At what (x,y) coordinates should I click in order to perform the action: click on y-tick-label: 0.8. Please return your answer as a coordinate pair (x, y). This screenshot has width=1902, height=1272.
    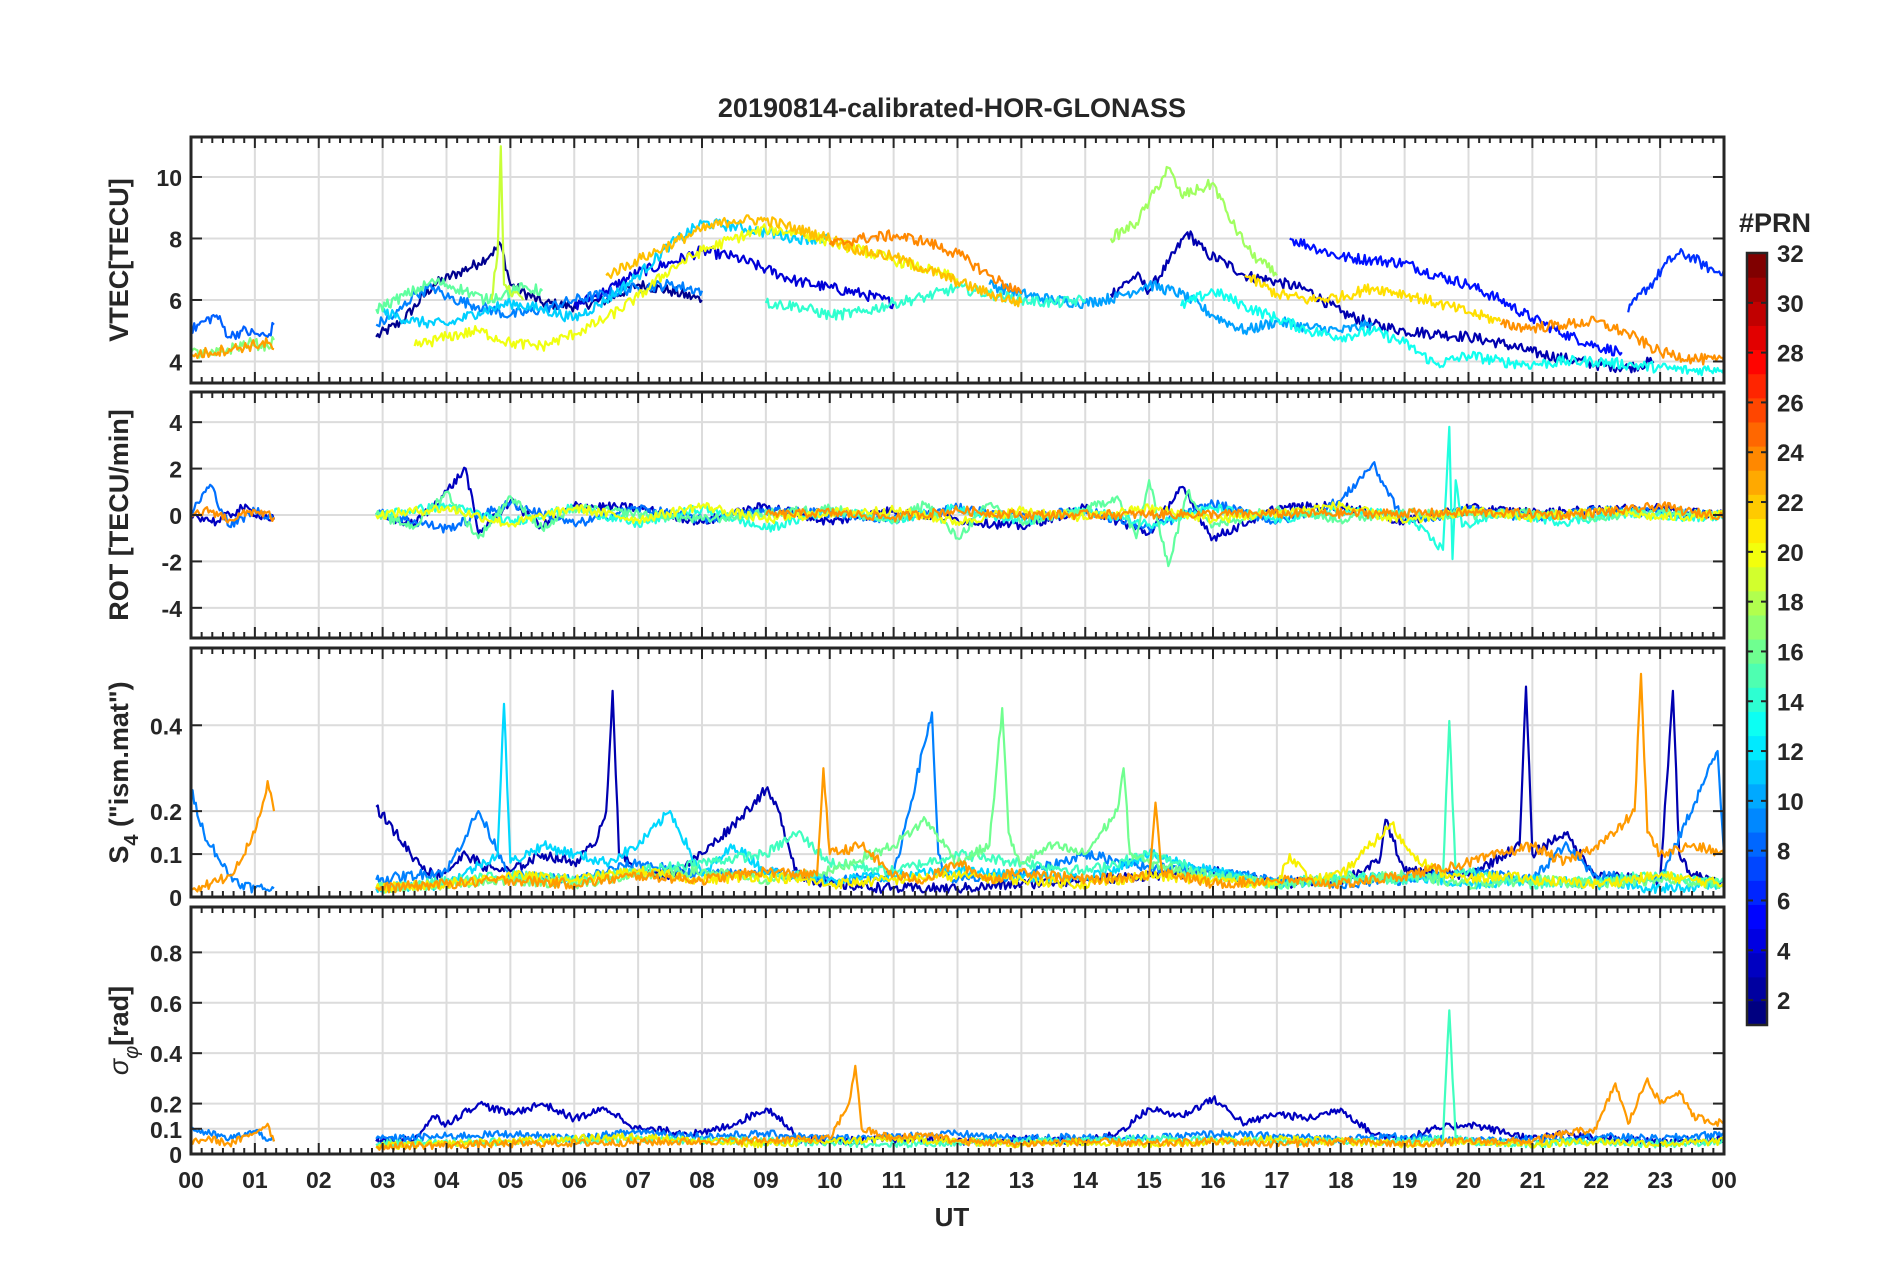
    Looking at the image, I should click on (166, 953).